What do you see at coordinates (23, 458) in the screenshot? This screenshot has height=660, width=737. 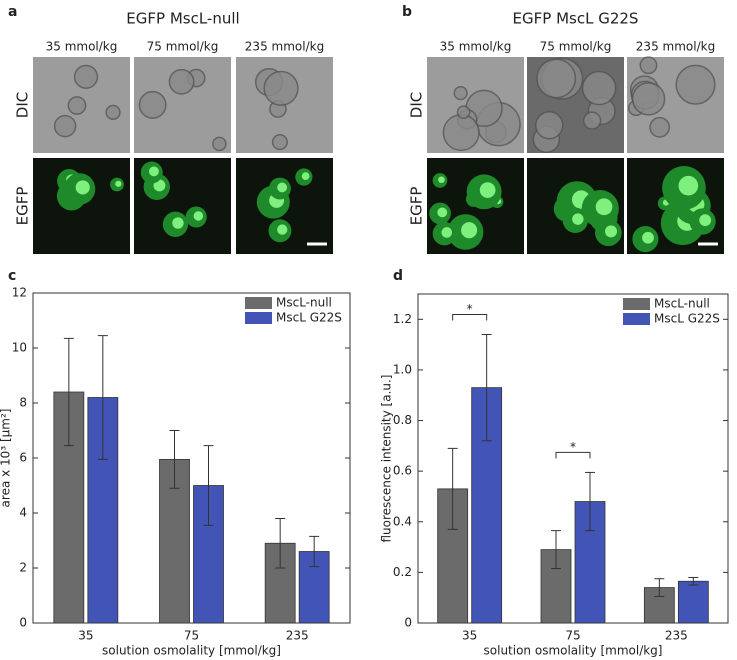 I see `y-tick-label: 6` at bounding box center [23, 458].